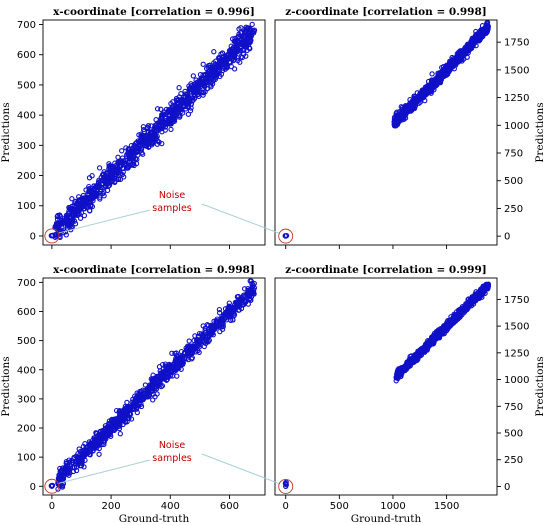 This screenshot has width=550, height=525. Describe the element at coordinates (26, 116) in the screenshot. I see `y-tick-label: 400` at that location.